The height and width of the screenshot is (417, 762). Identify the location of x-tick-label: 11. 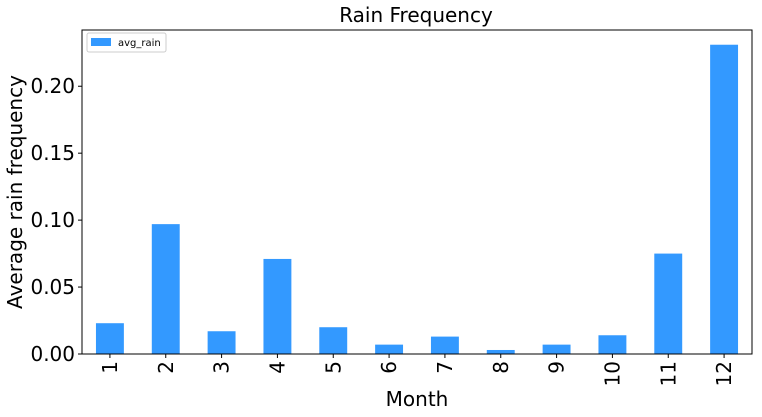
(668, 373).